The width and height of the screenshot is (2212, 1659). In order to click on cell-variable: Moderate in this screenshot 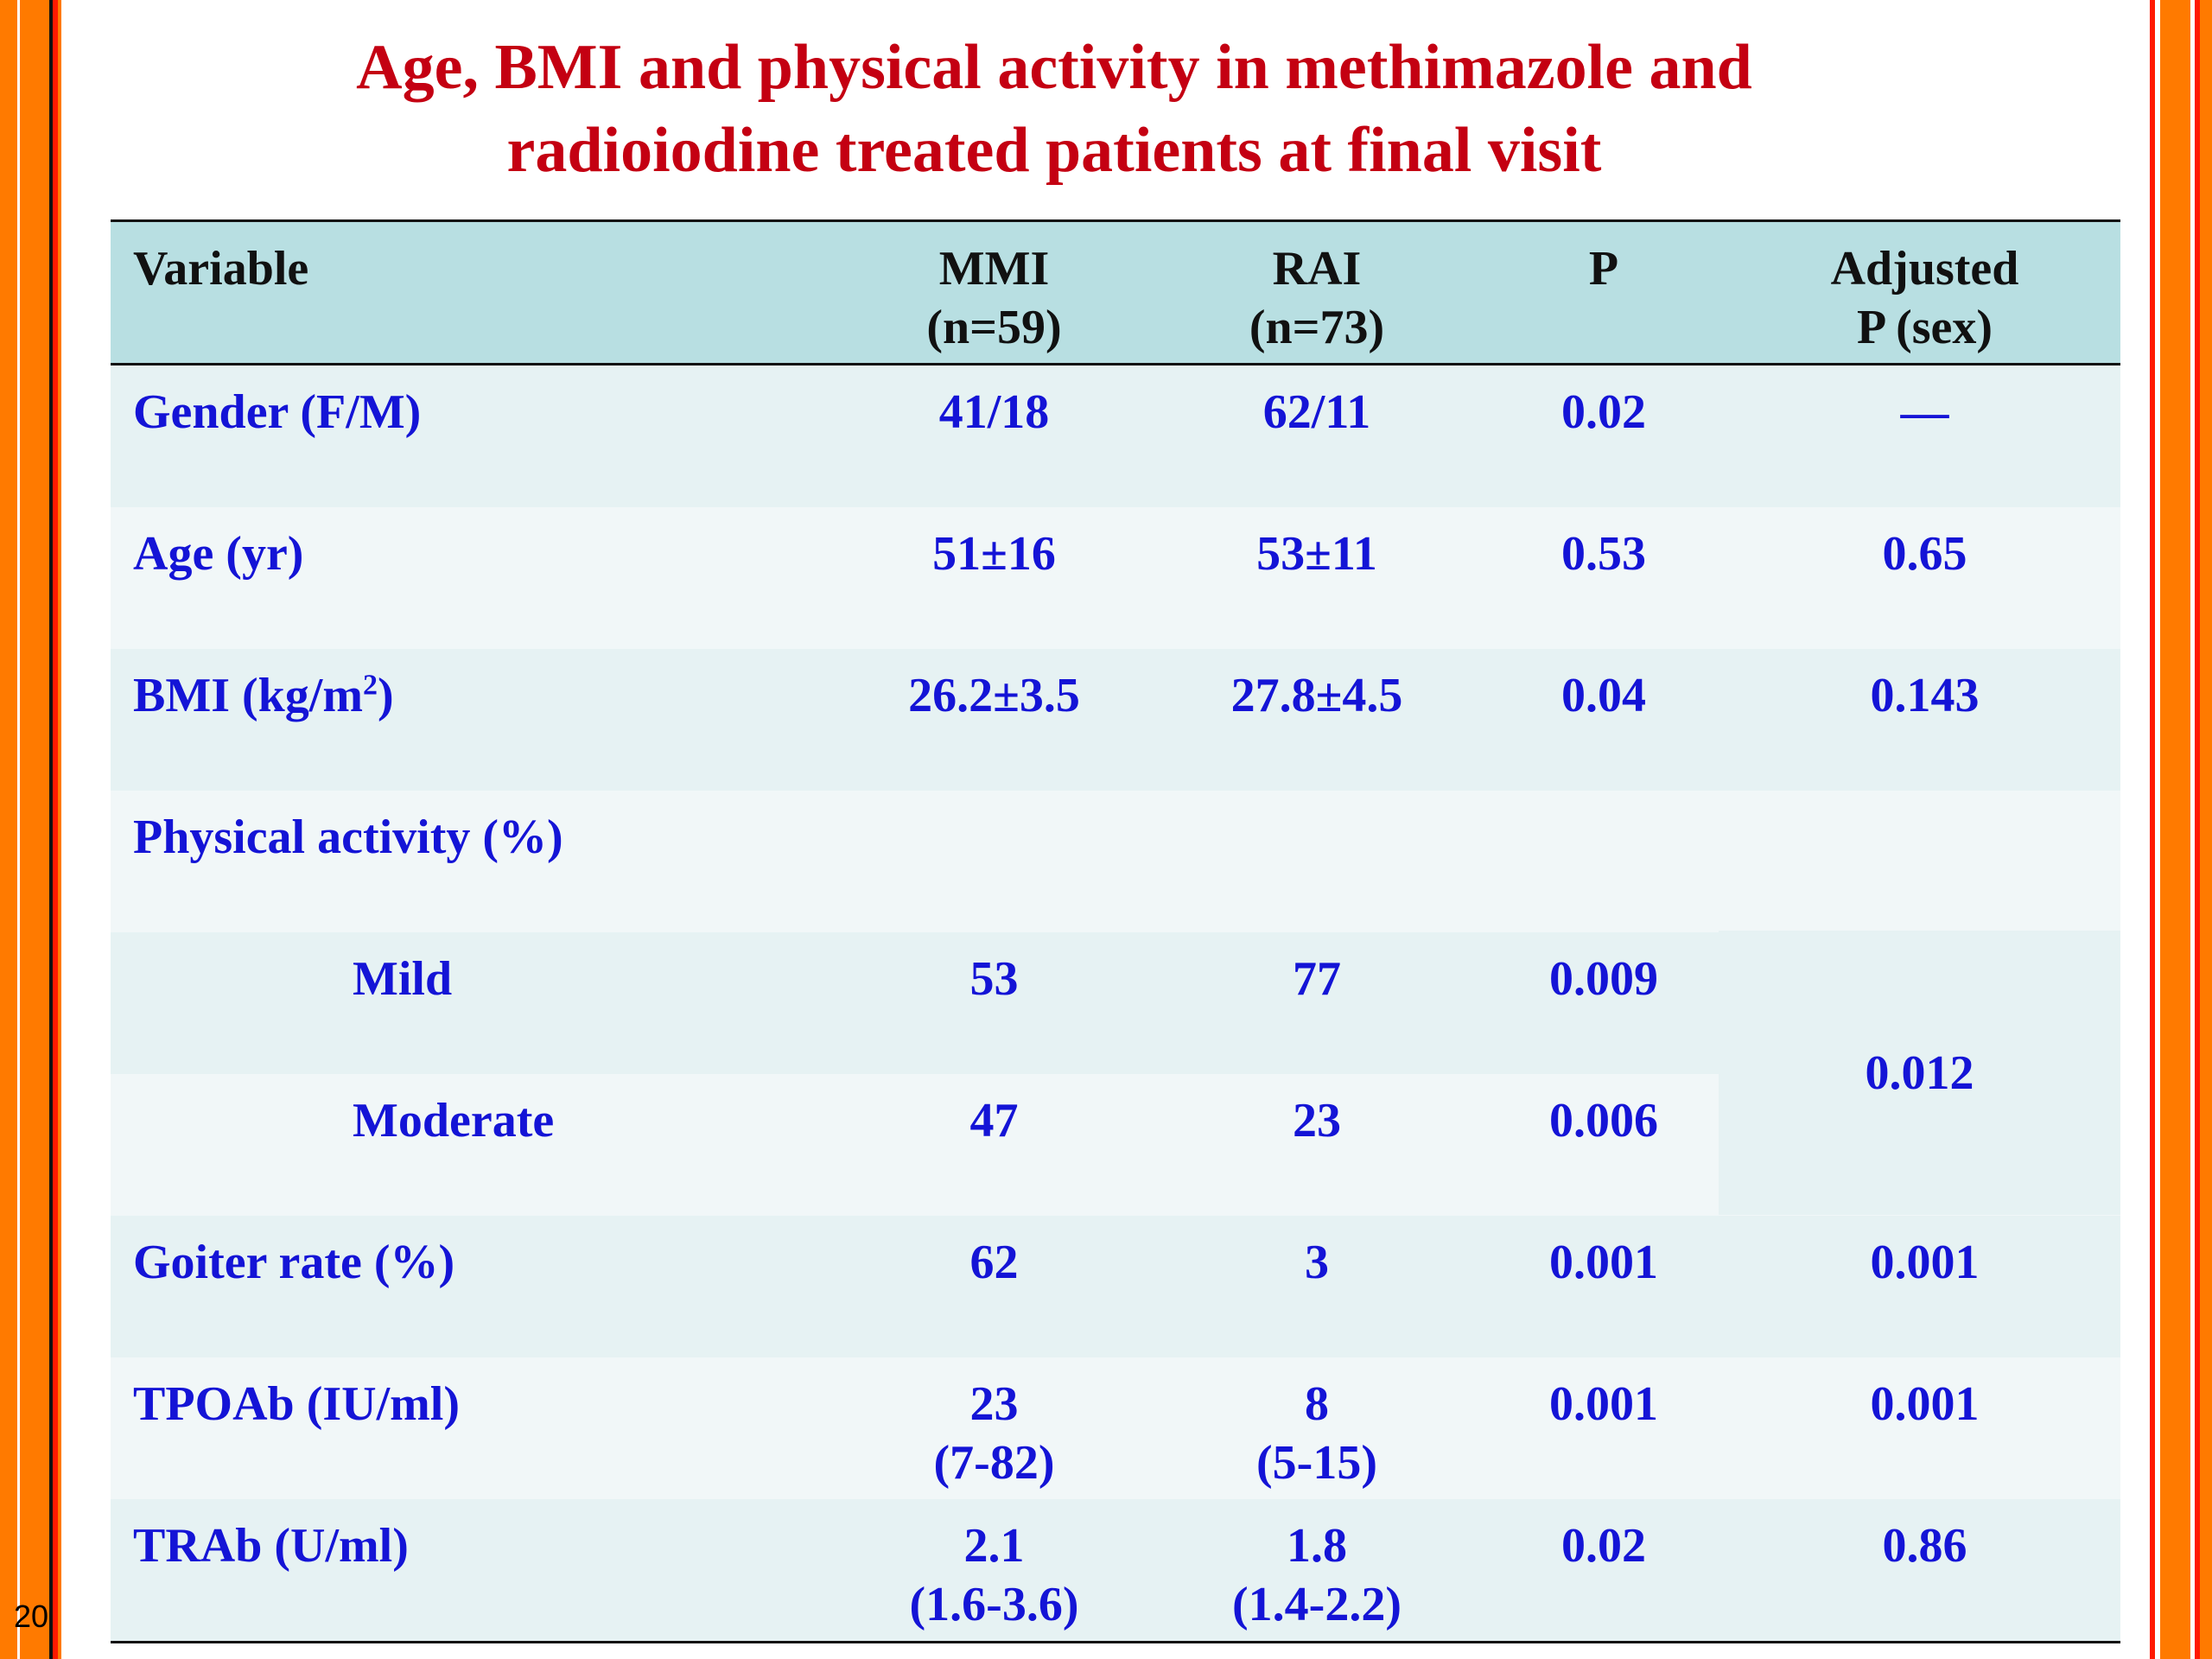, I will do `click(454, 1120)`.